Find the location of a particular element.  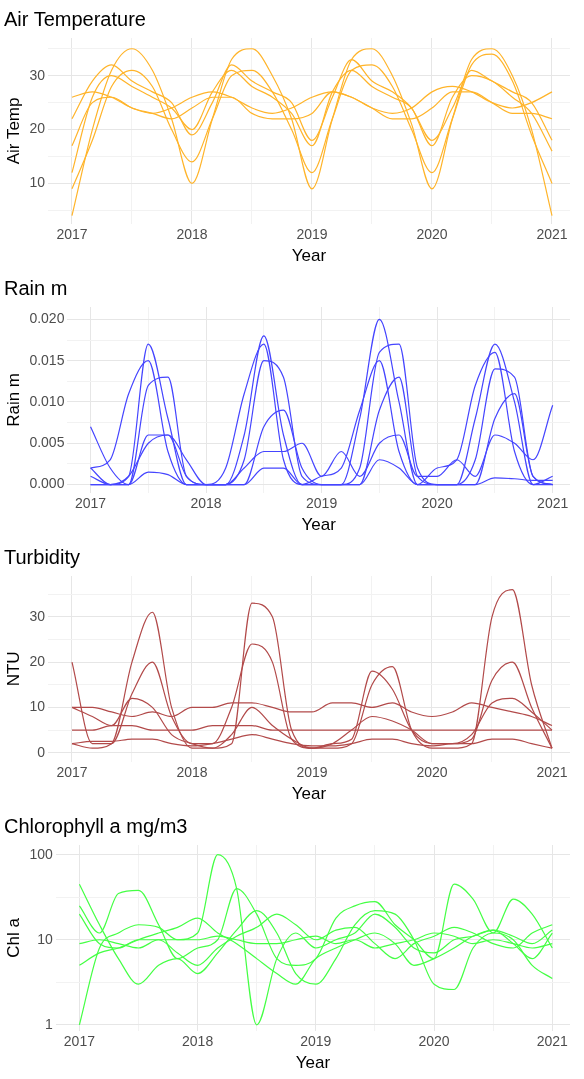

y-tick-label: 0.010 is located at coordinates (47, 400).